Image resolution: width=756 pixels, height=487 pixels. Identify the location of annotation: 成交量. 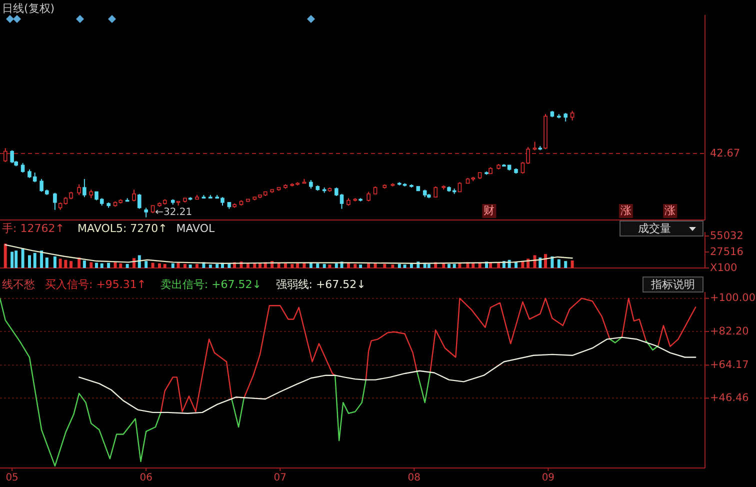
(654, 229).